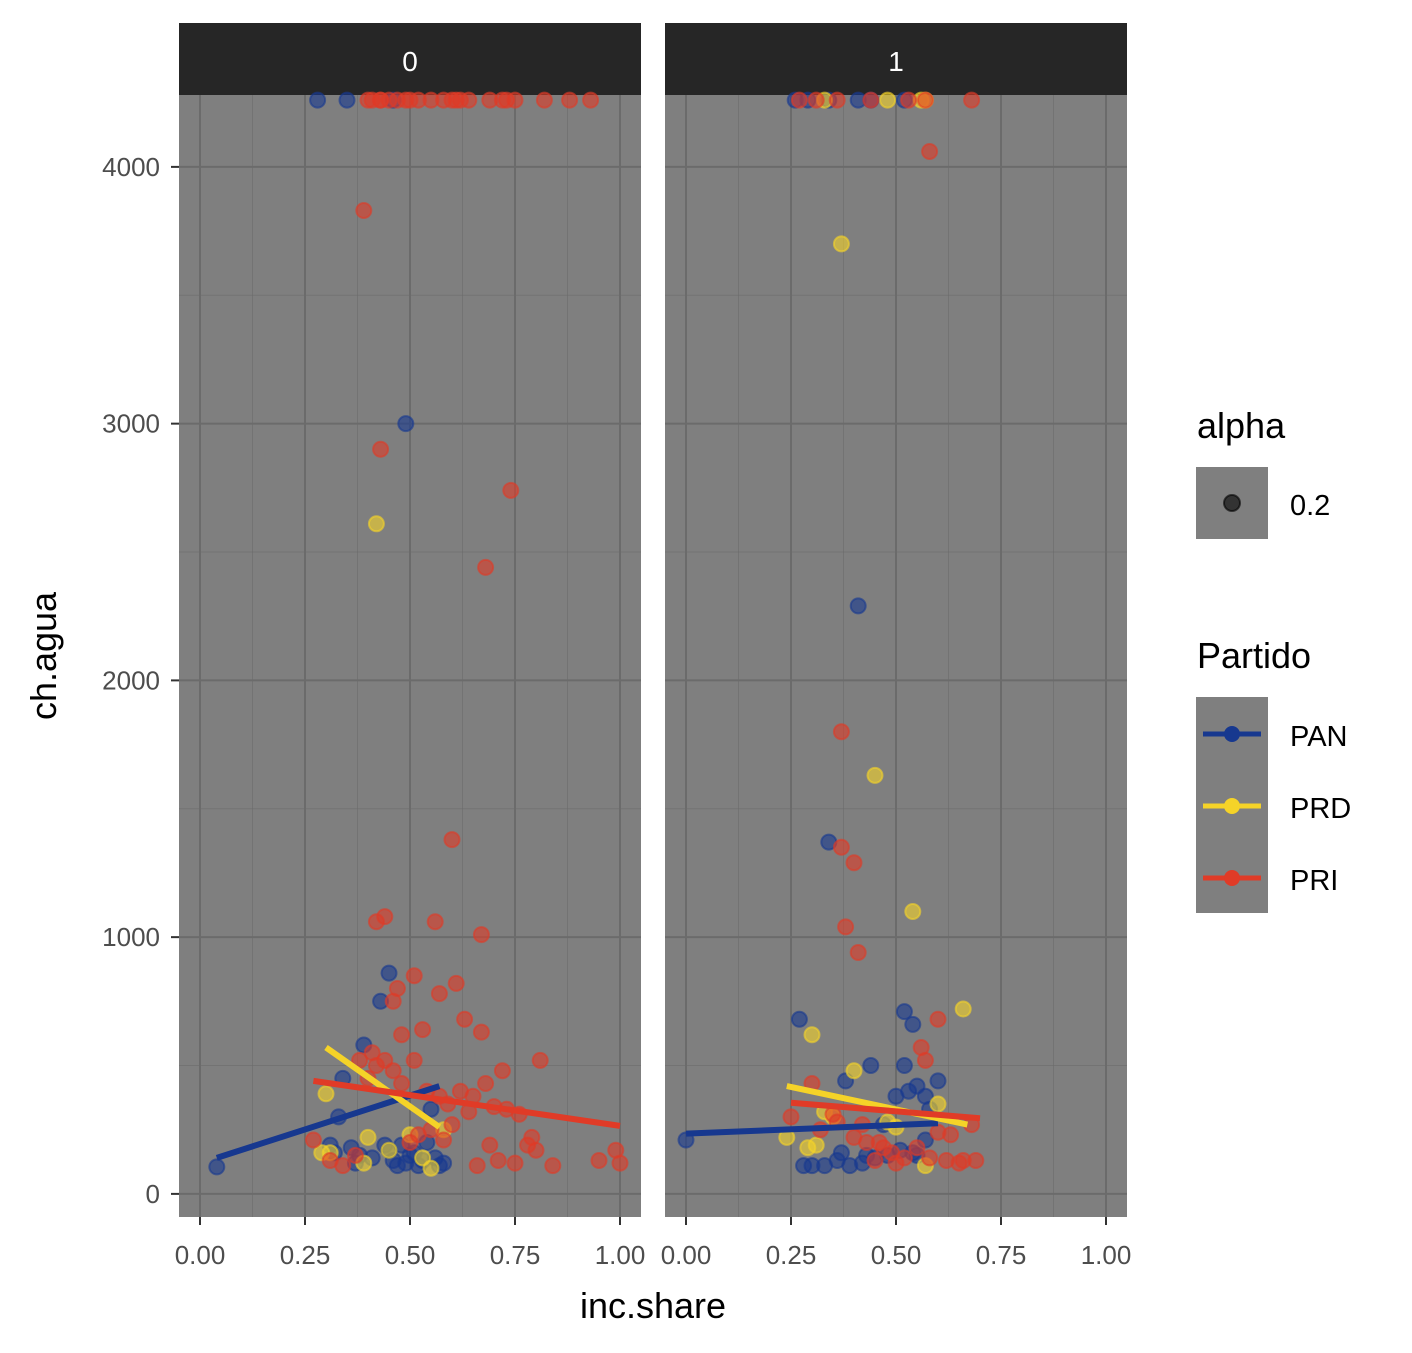 The height and width of the screenshot is (1353, 1412). What do you see at coordinates (410, 61) in the screenshot?
I see `facet-strip-label: 0` at bounding box center [410, 61].